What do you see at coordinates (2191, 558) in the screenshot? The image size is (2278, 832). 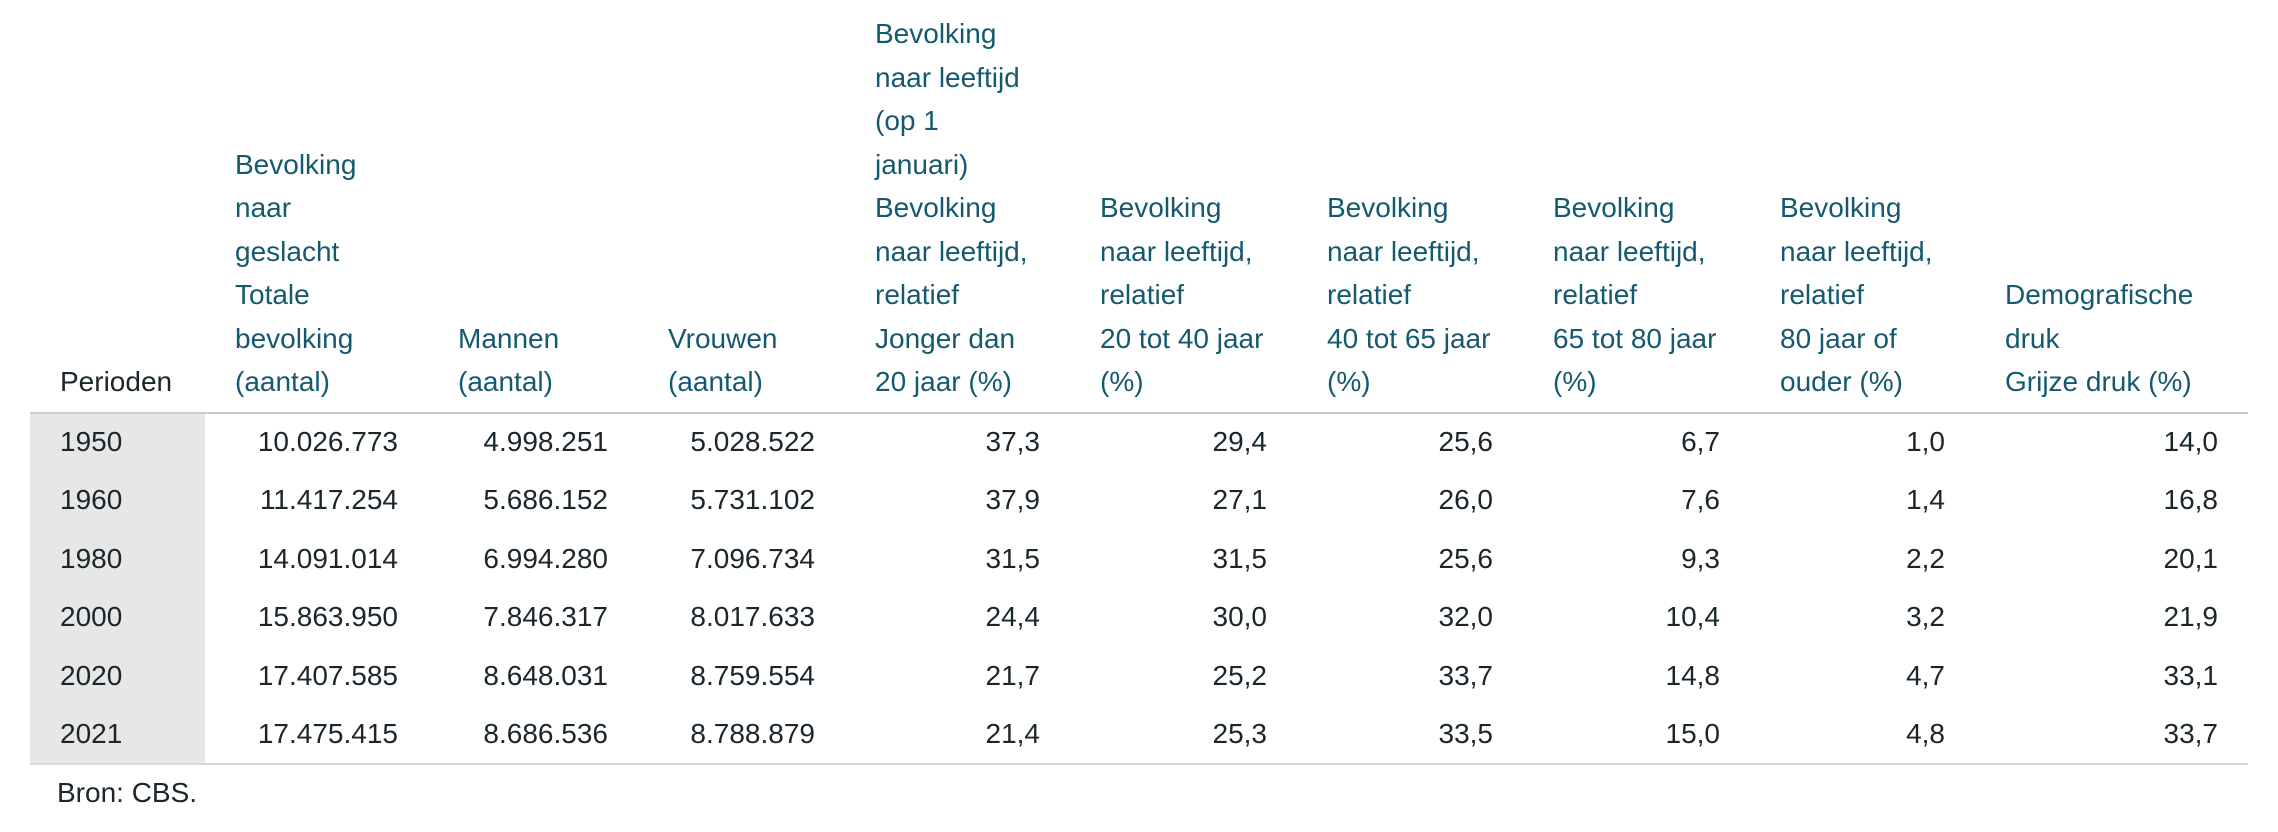 I see `table-cell: 20,1` at bounding box center [2191, 558].